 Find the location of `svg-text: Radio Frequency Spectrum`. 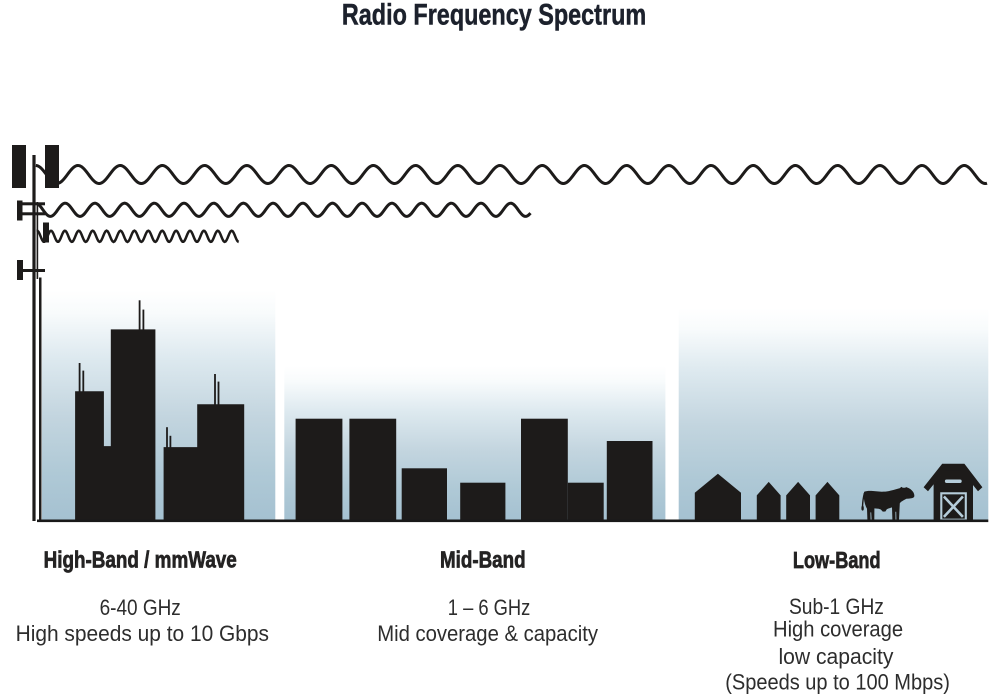

svg-text: Radio Frequency Spectrum is located at coordinates (494, 16).